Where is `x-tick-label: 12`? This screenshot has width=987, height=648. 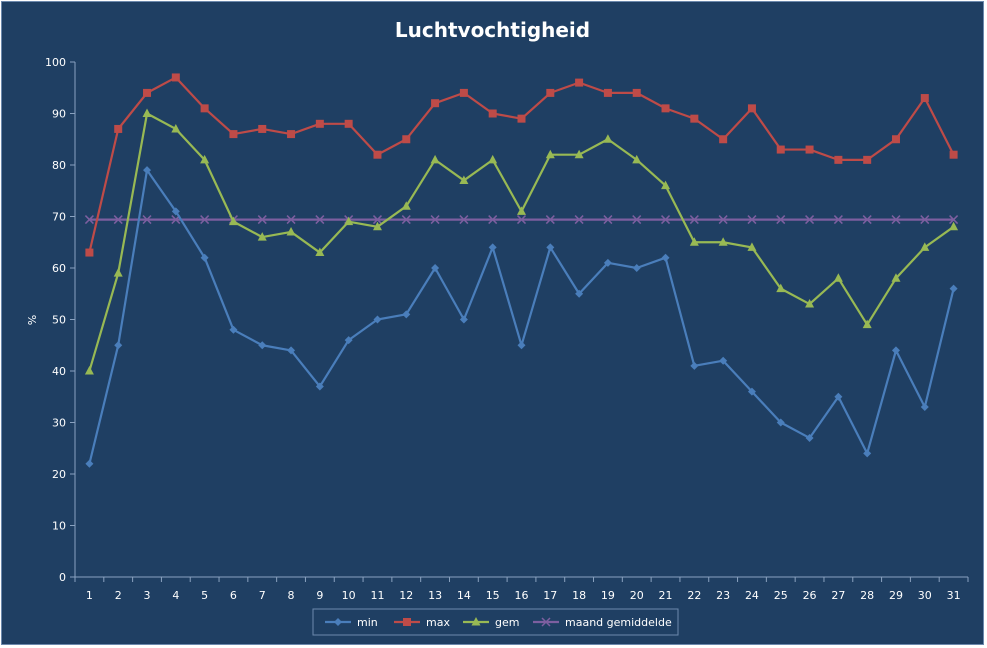
x-tick-label: 12 is located at coordinates (406, 595).